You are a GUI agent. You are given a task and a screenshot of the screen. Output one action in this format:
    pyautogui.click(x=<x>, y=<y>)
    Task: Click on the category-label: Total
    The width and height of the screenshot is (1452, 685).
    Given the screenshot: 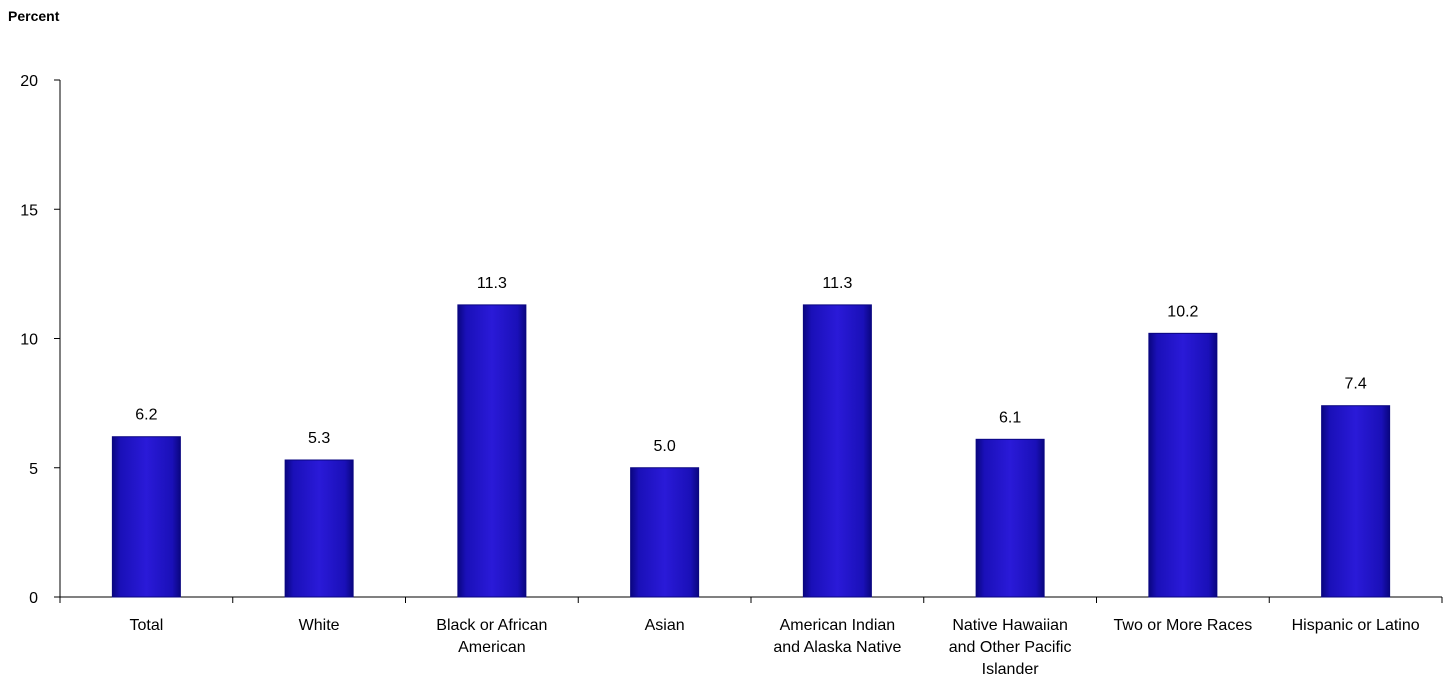 What is the action you would take?
    pyautogui.click(x=146, y=625)
    